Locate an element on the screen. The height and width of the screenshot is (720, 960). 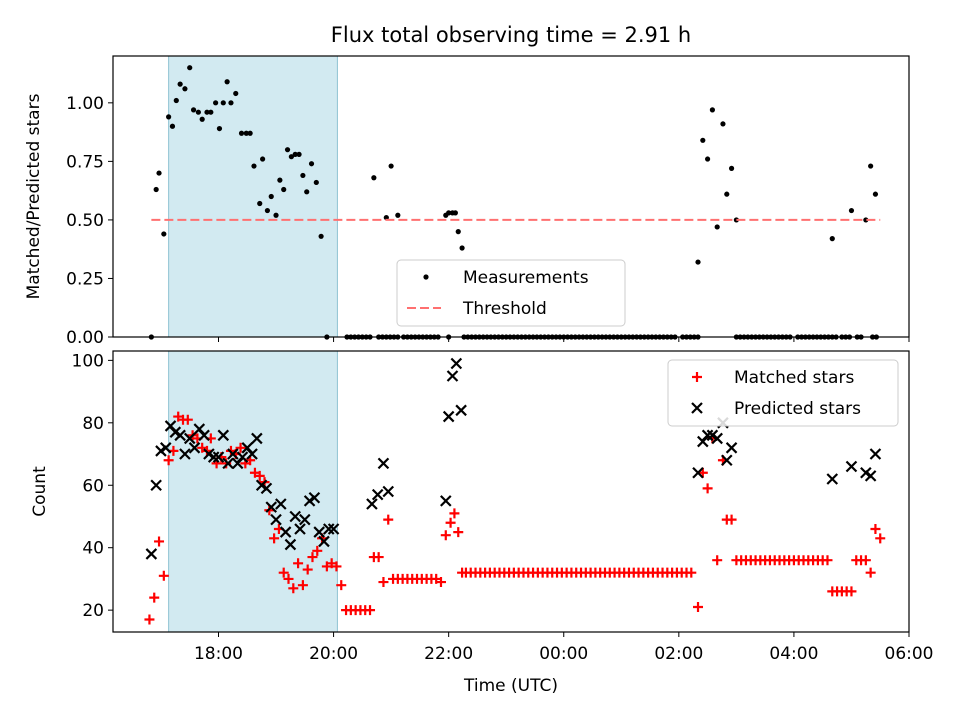
legend-label: Measurements is located at coordinates (526, 278).